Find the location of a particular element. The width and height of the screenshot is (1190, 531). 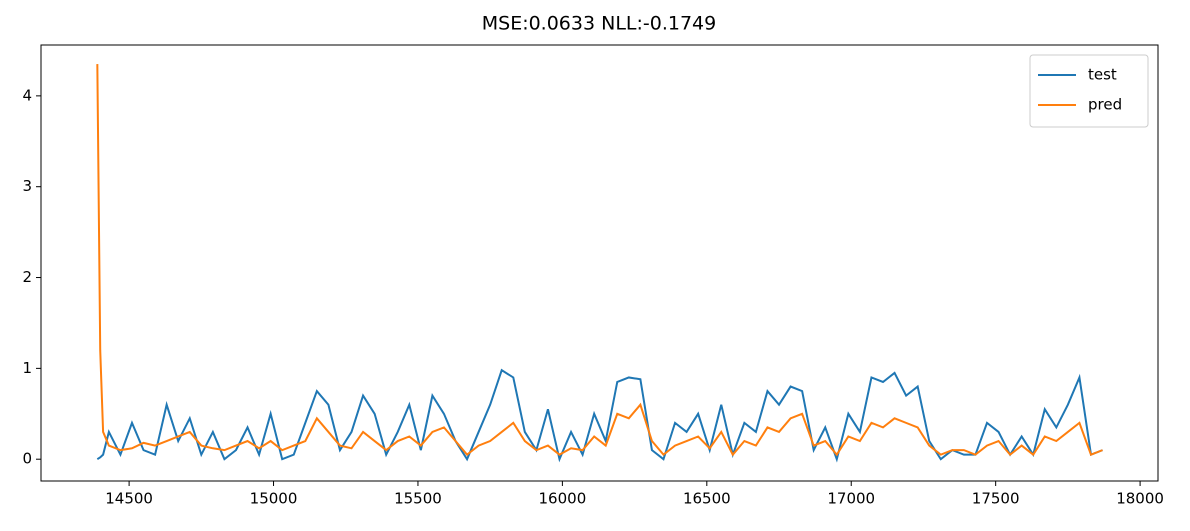

x-tick-label: 16500 is located at coordinates (707, 499).